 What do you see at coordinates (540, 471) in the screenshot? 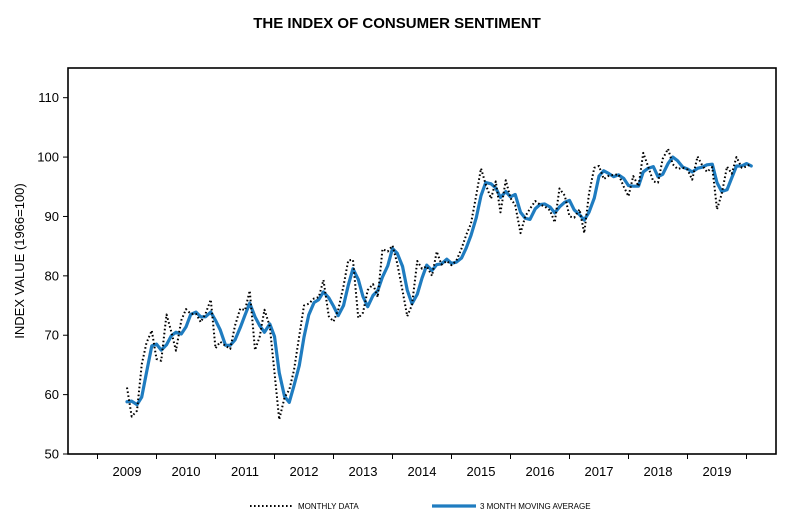
I see `x-tick-label: 2016` at bounding box center [540, 471].